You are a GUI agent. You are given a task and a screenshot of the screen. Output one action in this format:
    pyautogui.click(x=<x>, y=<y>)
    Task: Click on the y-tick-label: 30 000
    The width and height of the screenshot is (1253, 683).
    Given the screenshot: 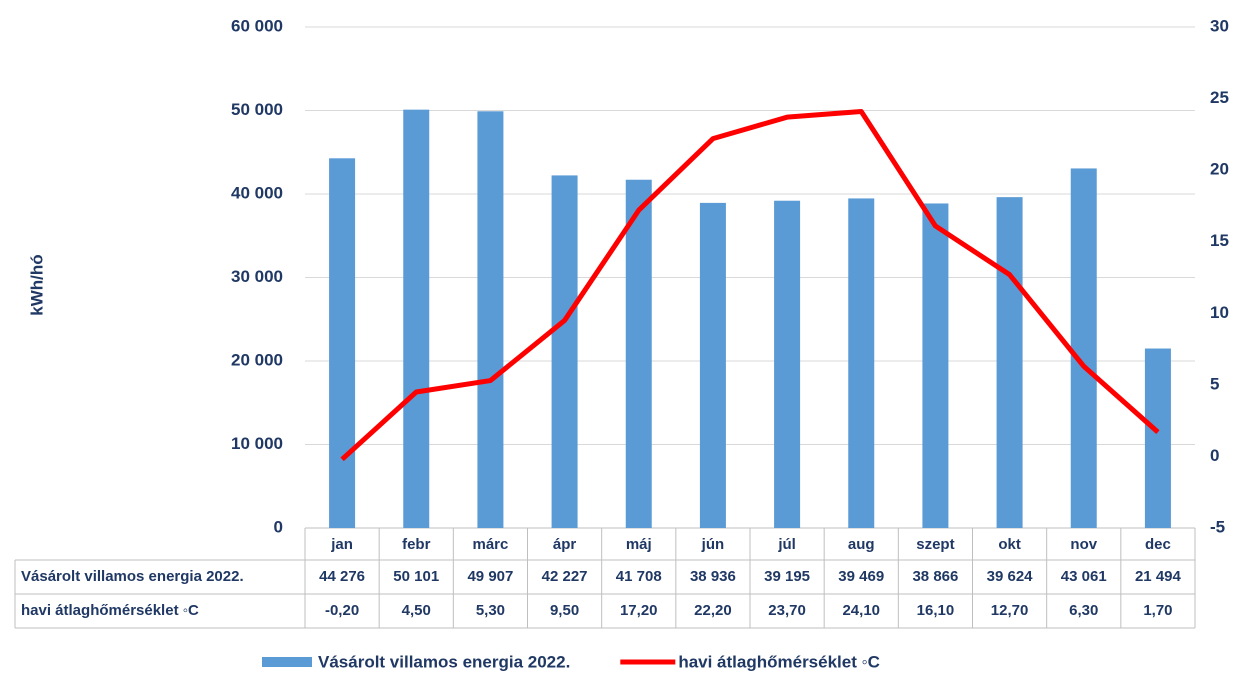 What is the action you would take?
    pyautogui.click(x=257, y=276)
    